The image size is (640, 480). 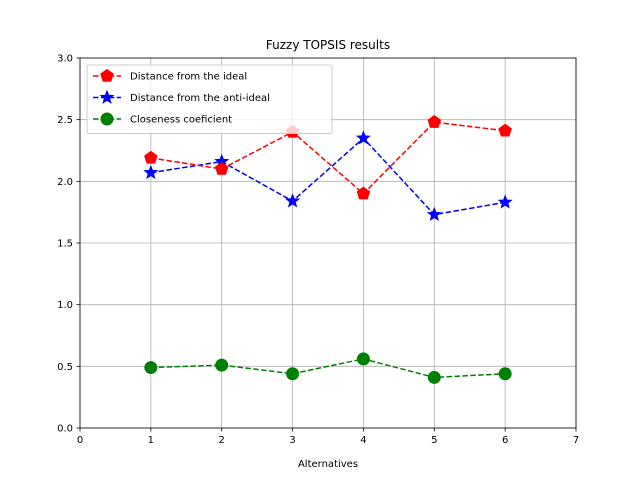 I want to click on legend-item: Distance from the ideal, so click(x=170, y=75).